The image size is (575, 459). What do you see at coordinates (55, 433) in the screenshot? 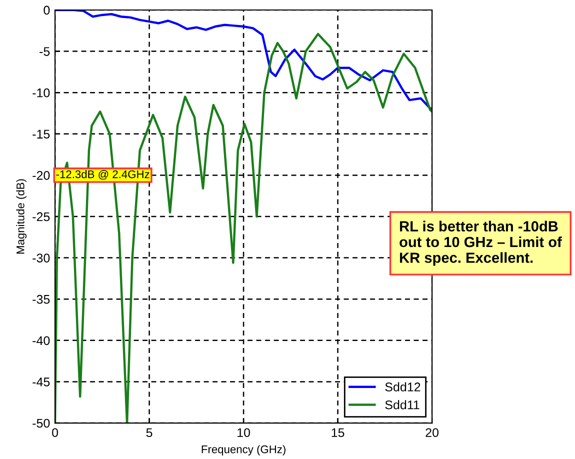
I see `x-tick-label: 0` at bounding box center [55, 433].